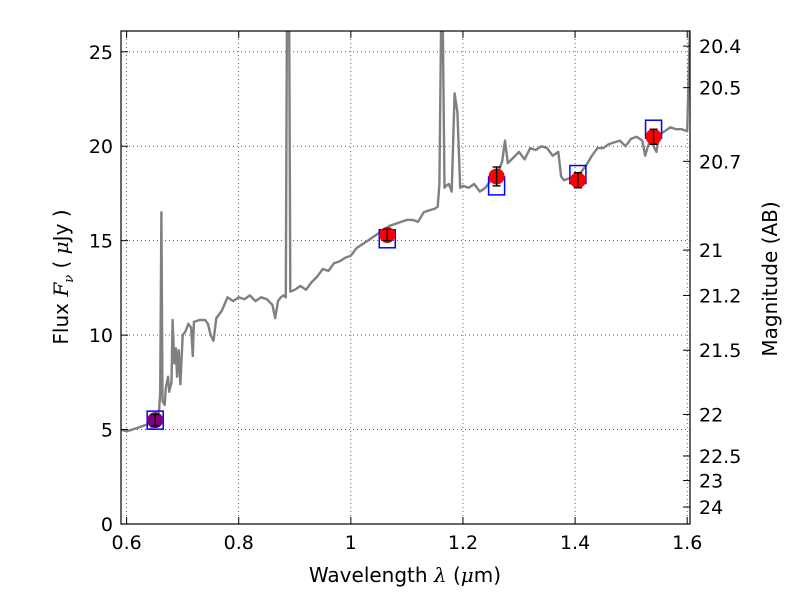 This screenshot has height=600, width=800. What do you see at coordinates (711, 415) in the screenshot?
I see `mag-tick-label: 22` at bounding box center [711, 415].